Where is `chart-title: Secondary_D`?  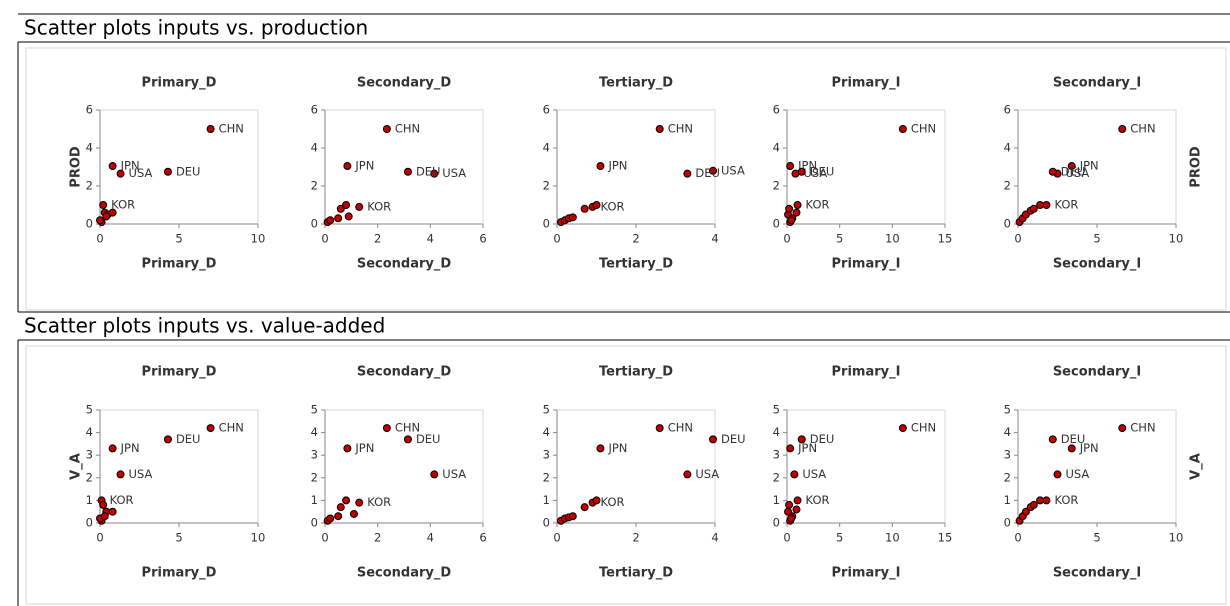
chart-title: Secondary_D is located at coordinates (404, 372).